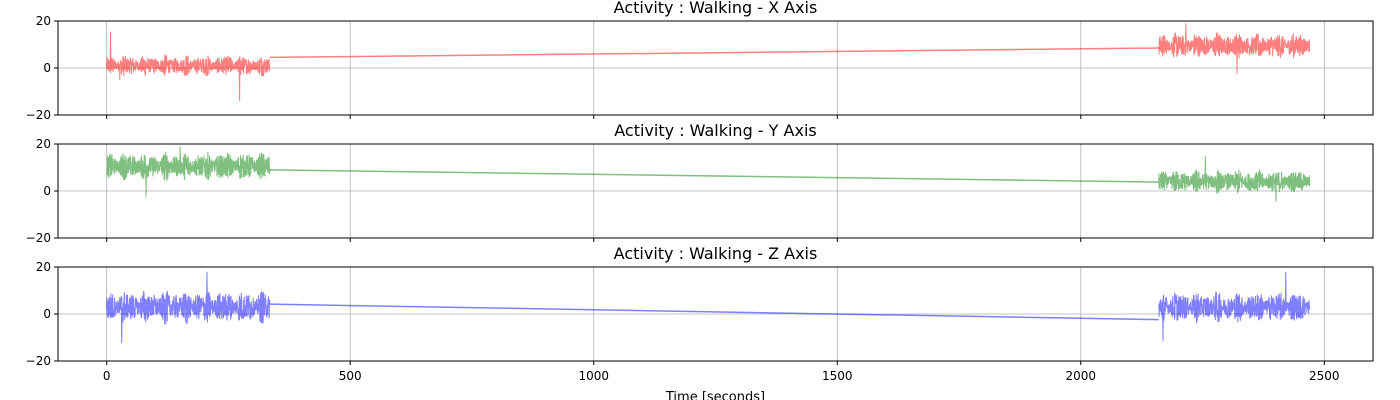  What do you see at coordinates (716, 8) in the screenshot?
I see `panel-title: Activity : Walking - X Axis` at bounding box center [716, 8].